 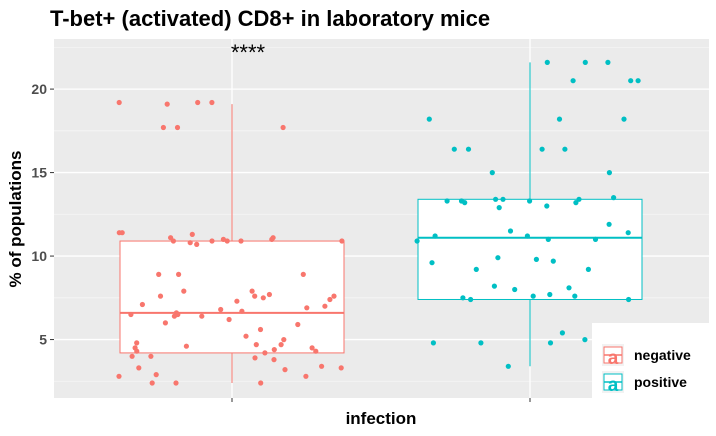 What do you see at coordinates (530, 249) in the screenshot?
I see `box-positive` at bounding box center [530, 249].